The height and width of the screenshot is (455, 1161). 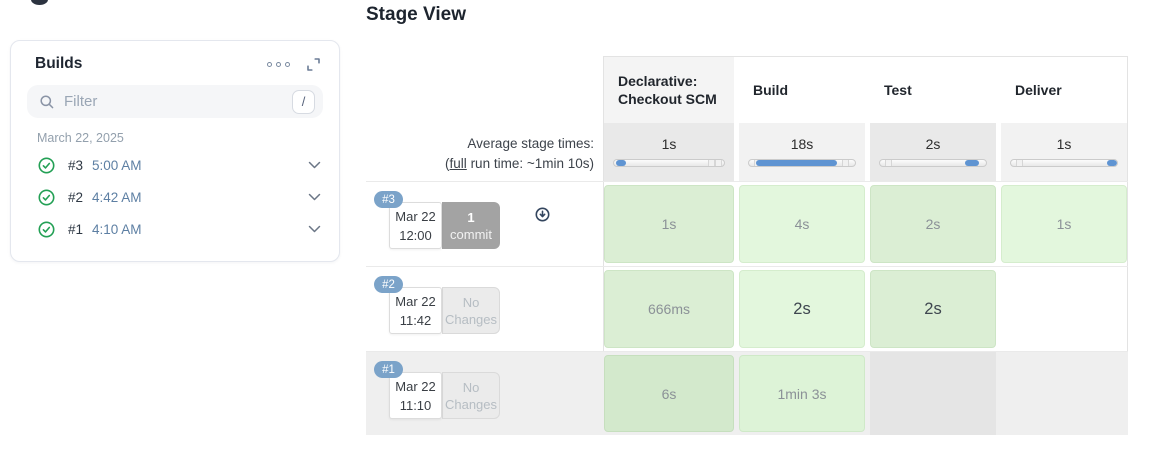 What do you see at coordinates (47, 102) in the screenshot?
I see `search-icon` at bounding box center [47, 102].